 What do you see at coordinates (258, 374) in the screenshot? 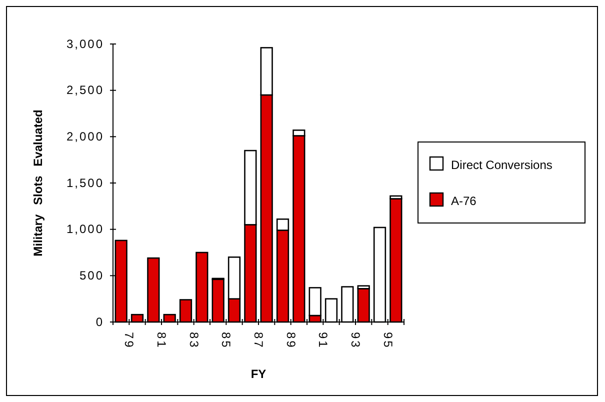
I see `x-axis-title: FY` at bounding box center [258, 374].